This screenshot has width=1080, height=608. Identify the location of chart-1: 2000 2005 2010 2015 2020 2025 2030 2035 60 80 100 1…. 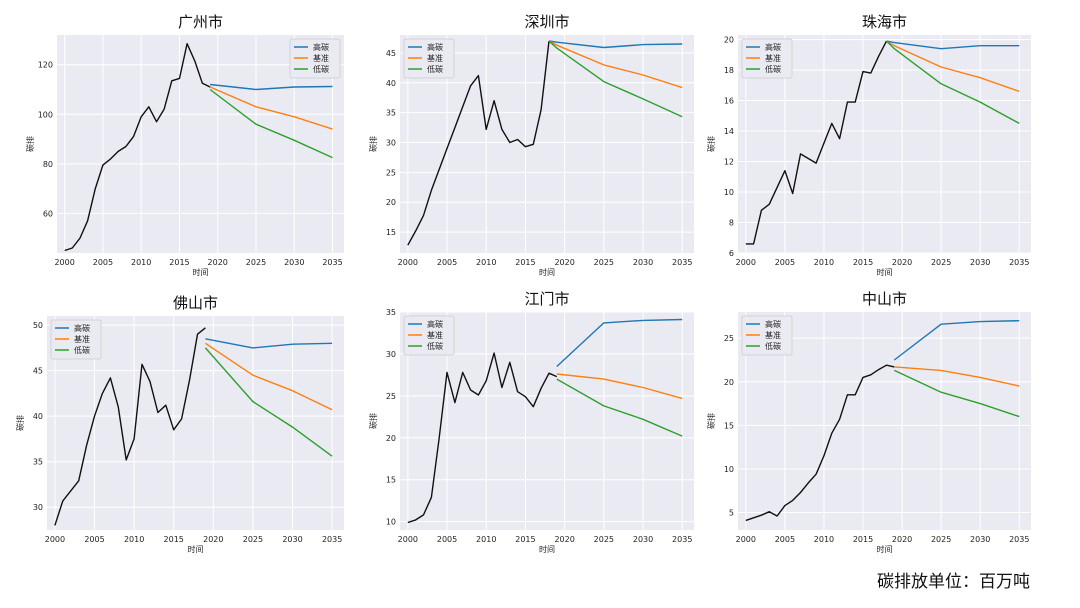
(184, 145).